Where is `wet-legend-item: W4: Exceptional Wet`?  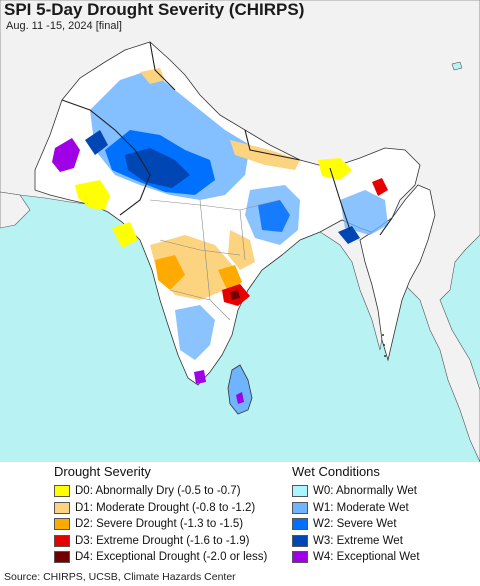 wet-legend-item: W4: Exceptional Wet is located at coordinates (356, 557).